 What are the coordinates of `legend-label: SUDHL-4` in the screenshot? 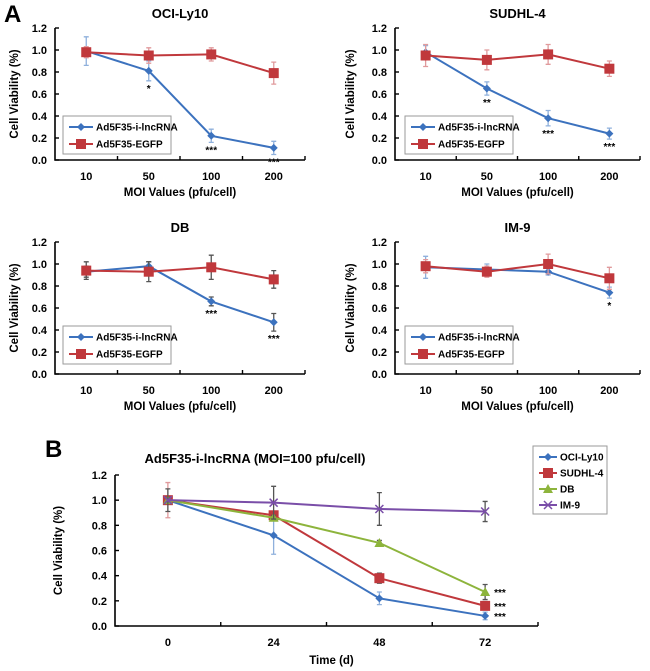 It's located at (582, 474).